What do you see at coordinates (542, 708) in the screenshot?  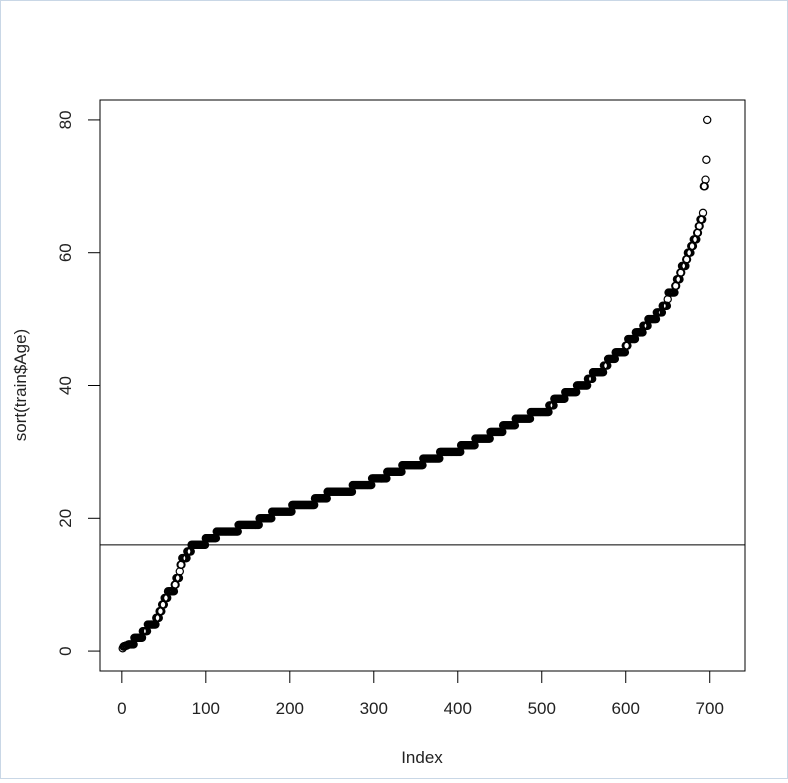 I see `x-tick-label: 500` at bounding box center [542, 708].